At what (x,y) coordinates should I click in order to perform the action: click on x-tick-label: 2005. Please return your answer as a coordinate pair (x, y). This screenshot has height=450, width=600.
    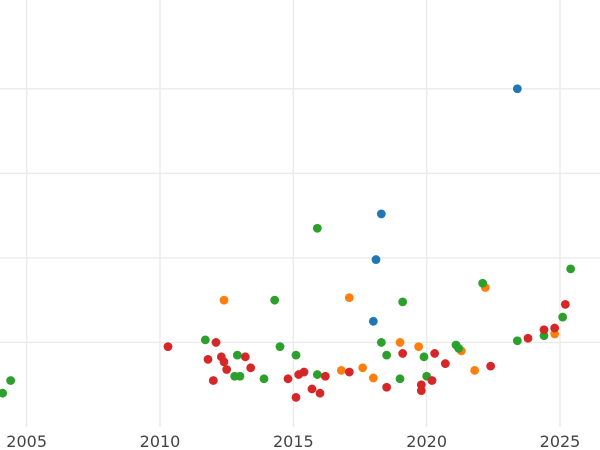
    Looking at the image, I should click on (26, 441).